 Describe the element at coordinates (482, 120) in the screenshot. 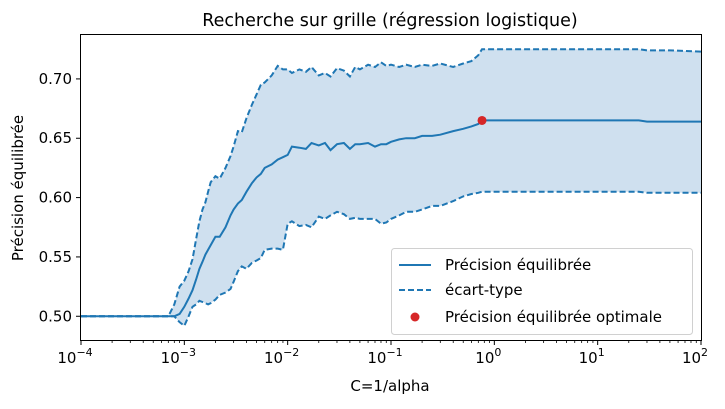

I see `optimum-point` at that location.